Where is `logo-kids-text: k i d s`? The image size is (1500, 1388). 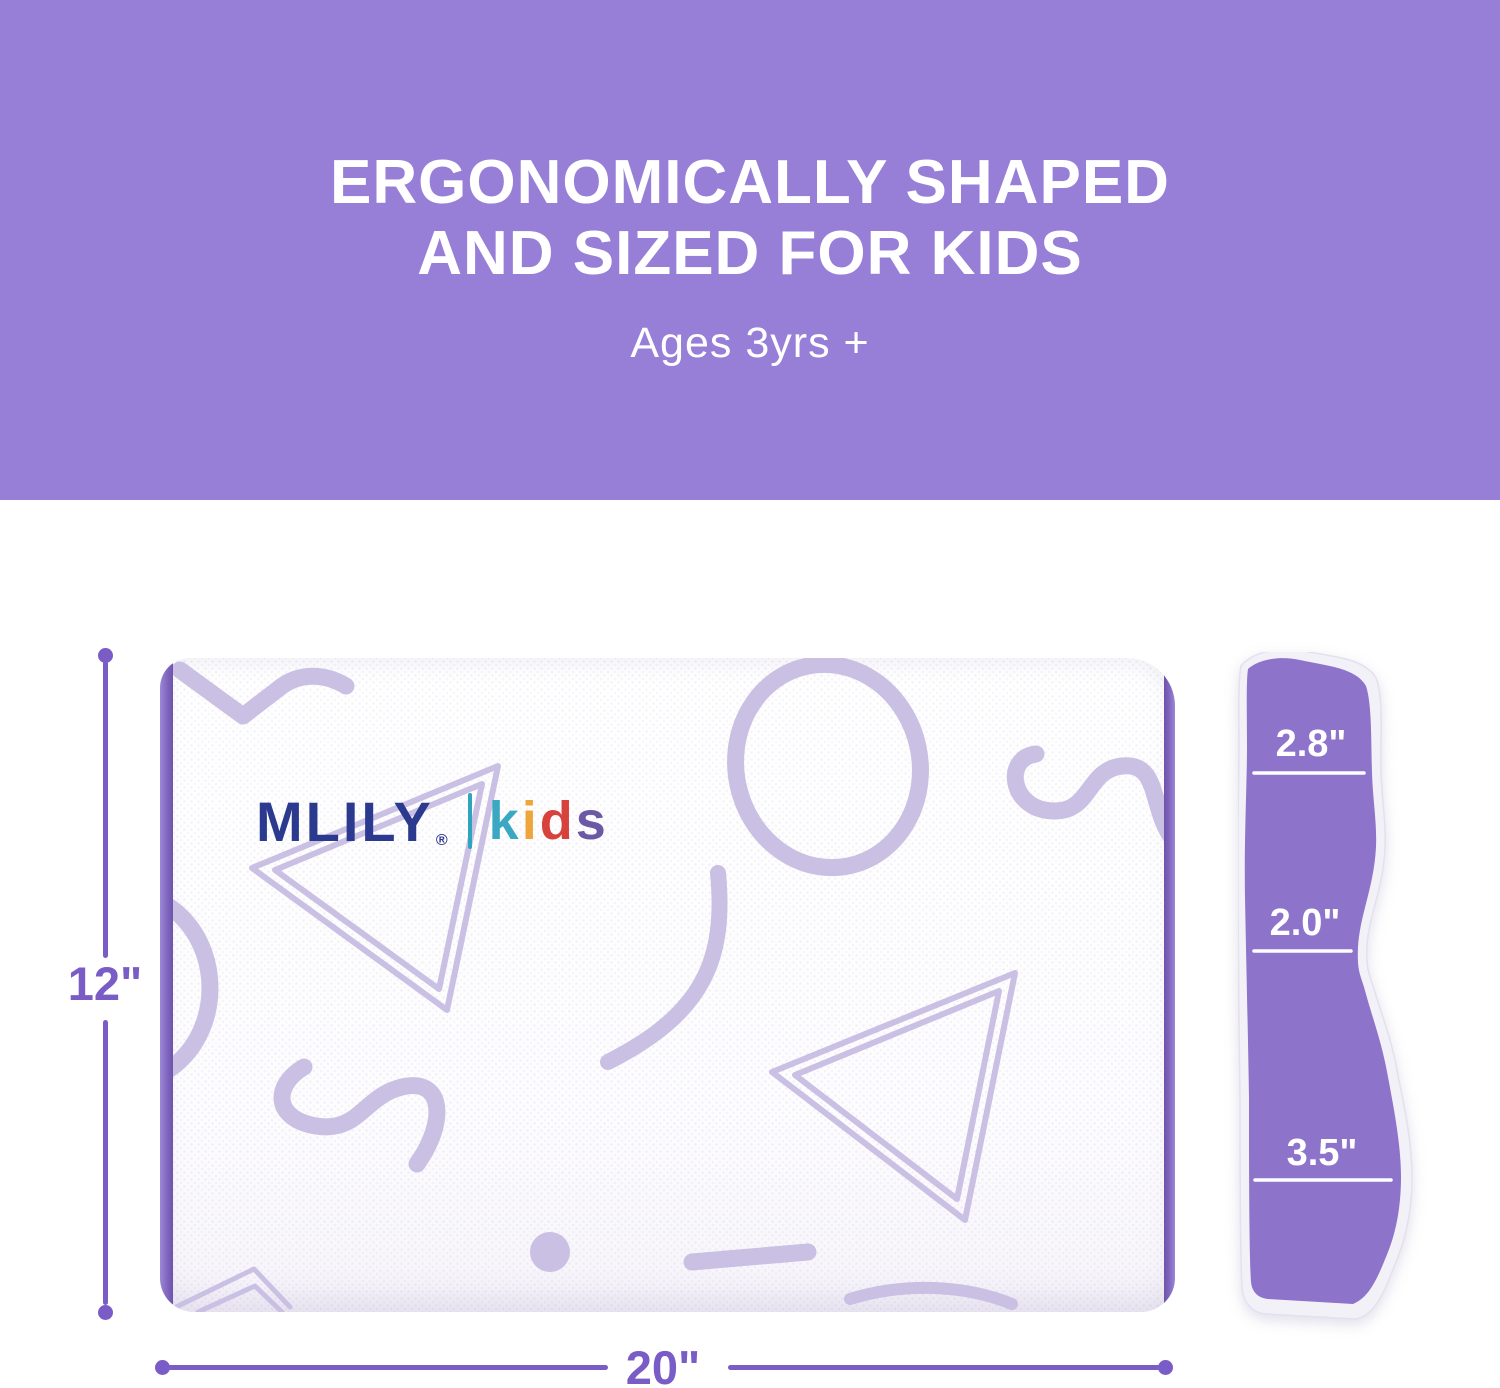
logo-kids-text: k i d s is located at coordinates (549, 821).